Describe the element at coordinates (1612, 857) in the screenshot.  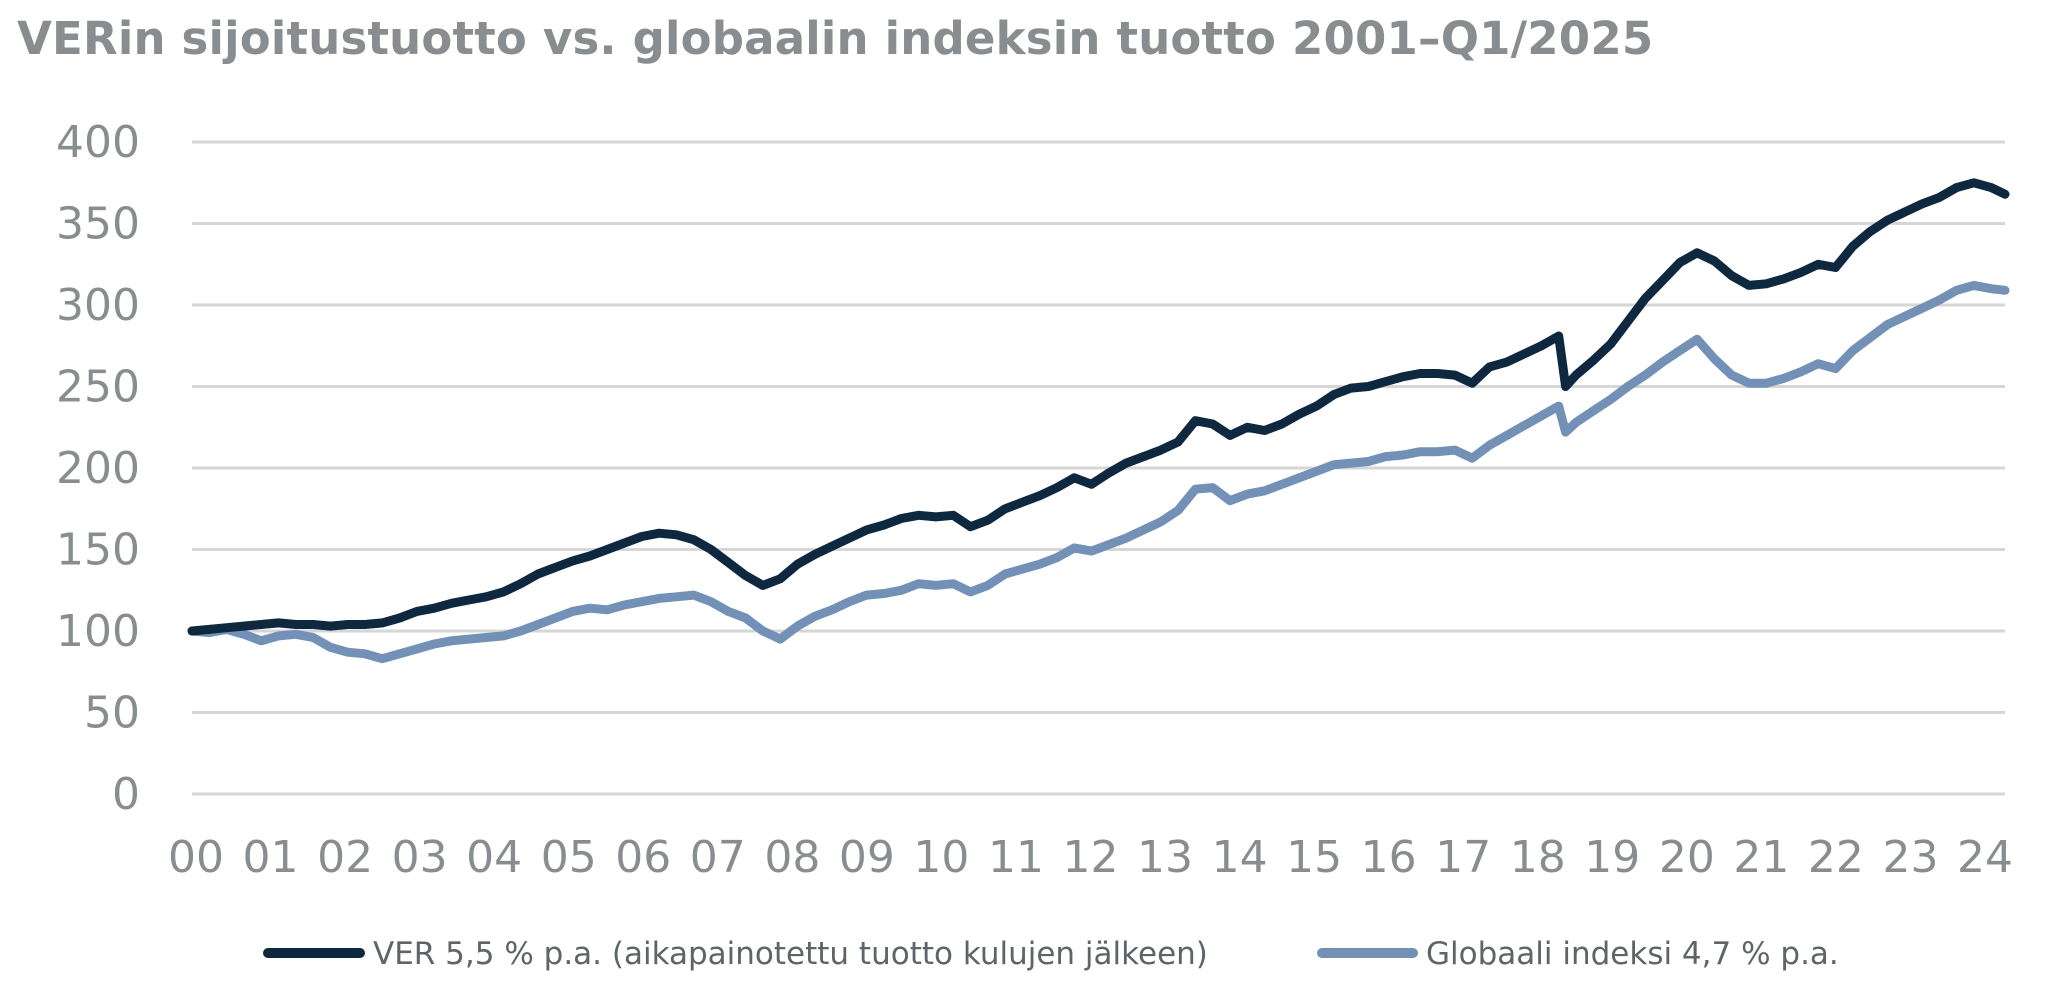
I see `x-tick-label-19: 19` at that location.